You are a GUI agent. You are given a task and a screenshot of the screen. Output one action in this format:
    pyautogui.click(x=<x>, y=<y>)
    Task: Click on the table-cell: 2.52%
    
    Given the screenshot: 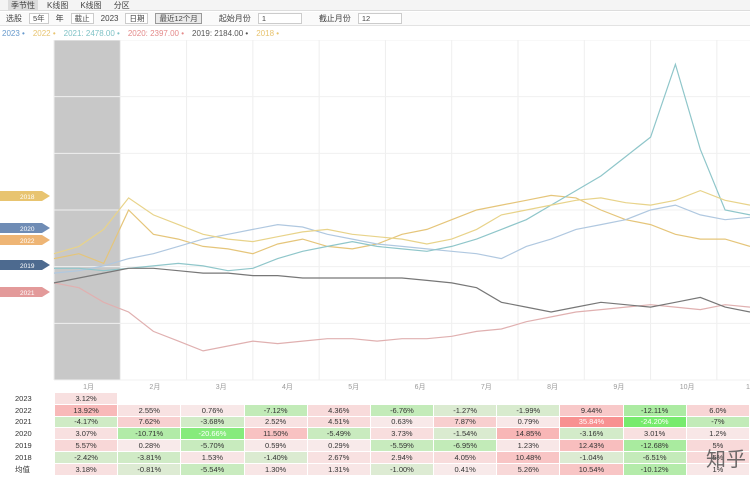 What is the action you would take?
    pyautogui.click(x=275, y=422)
    